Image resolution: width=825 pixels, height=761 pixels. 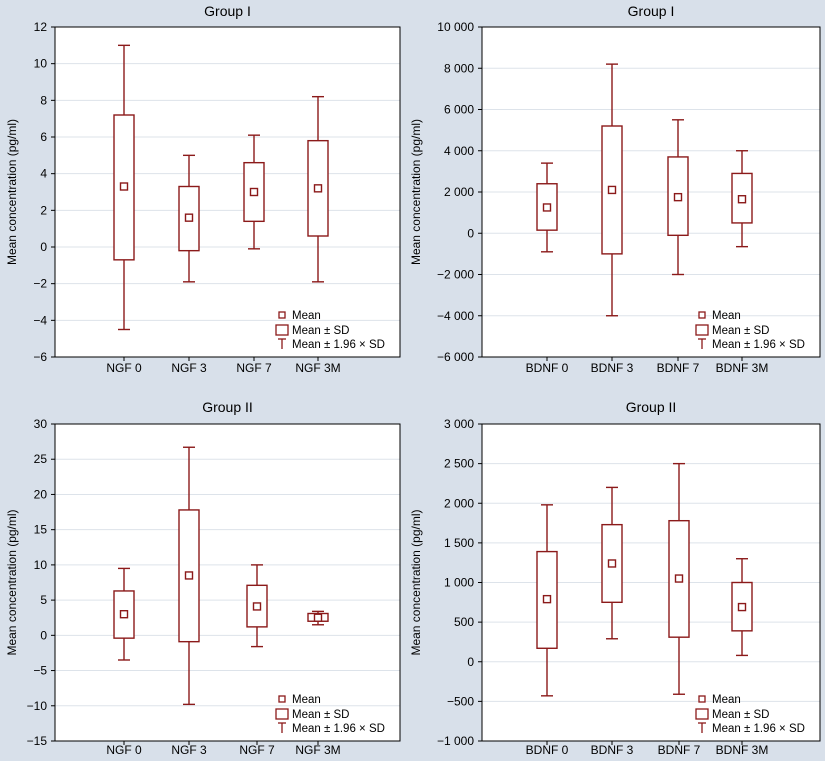 I want to click on y-tick-label: 6 000, so click(x=459, y=110).